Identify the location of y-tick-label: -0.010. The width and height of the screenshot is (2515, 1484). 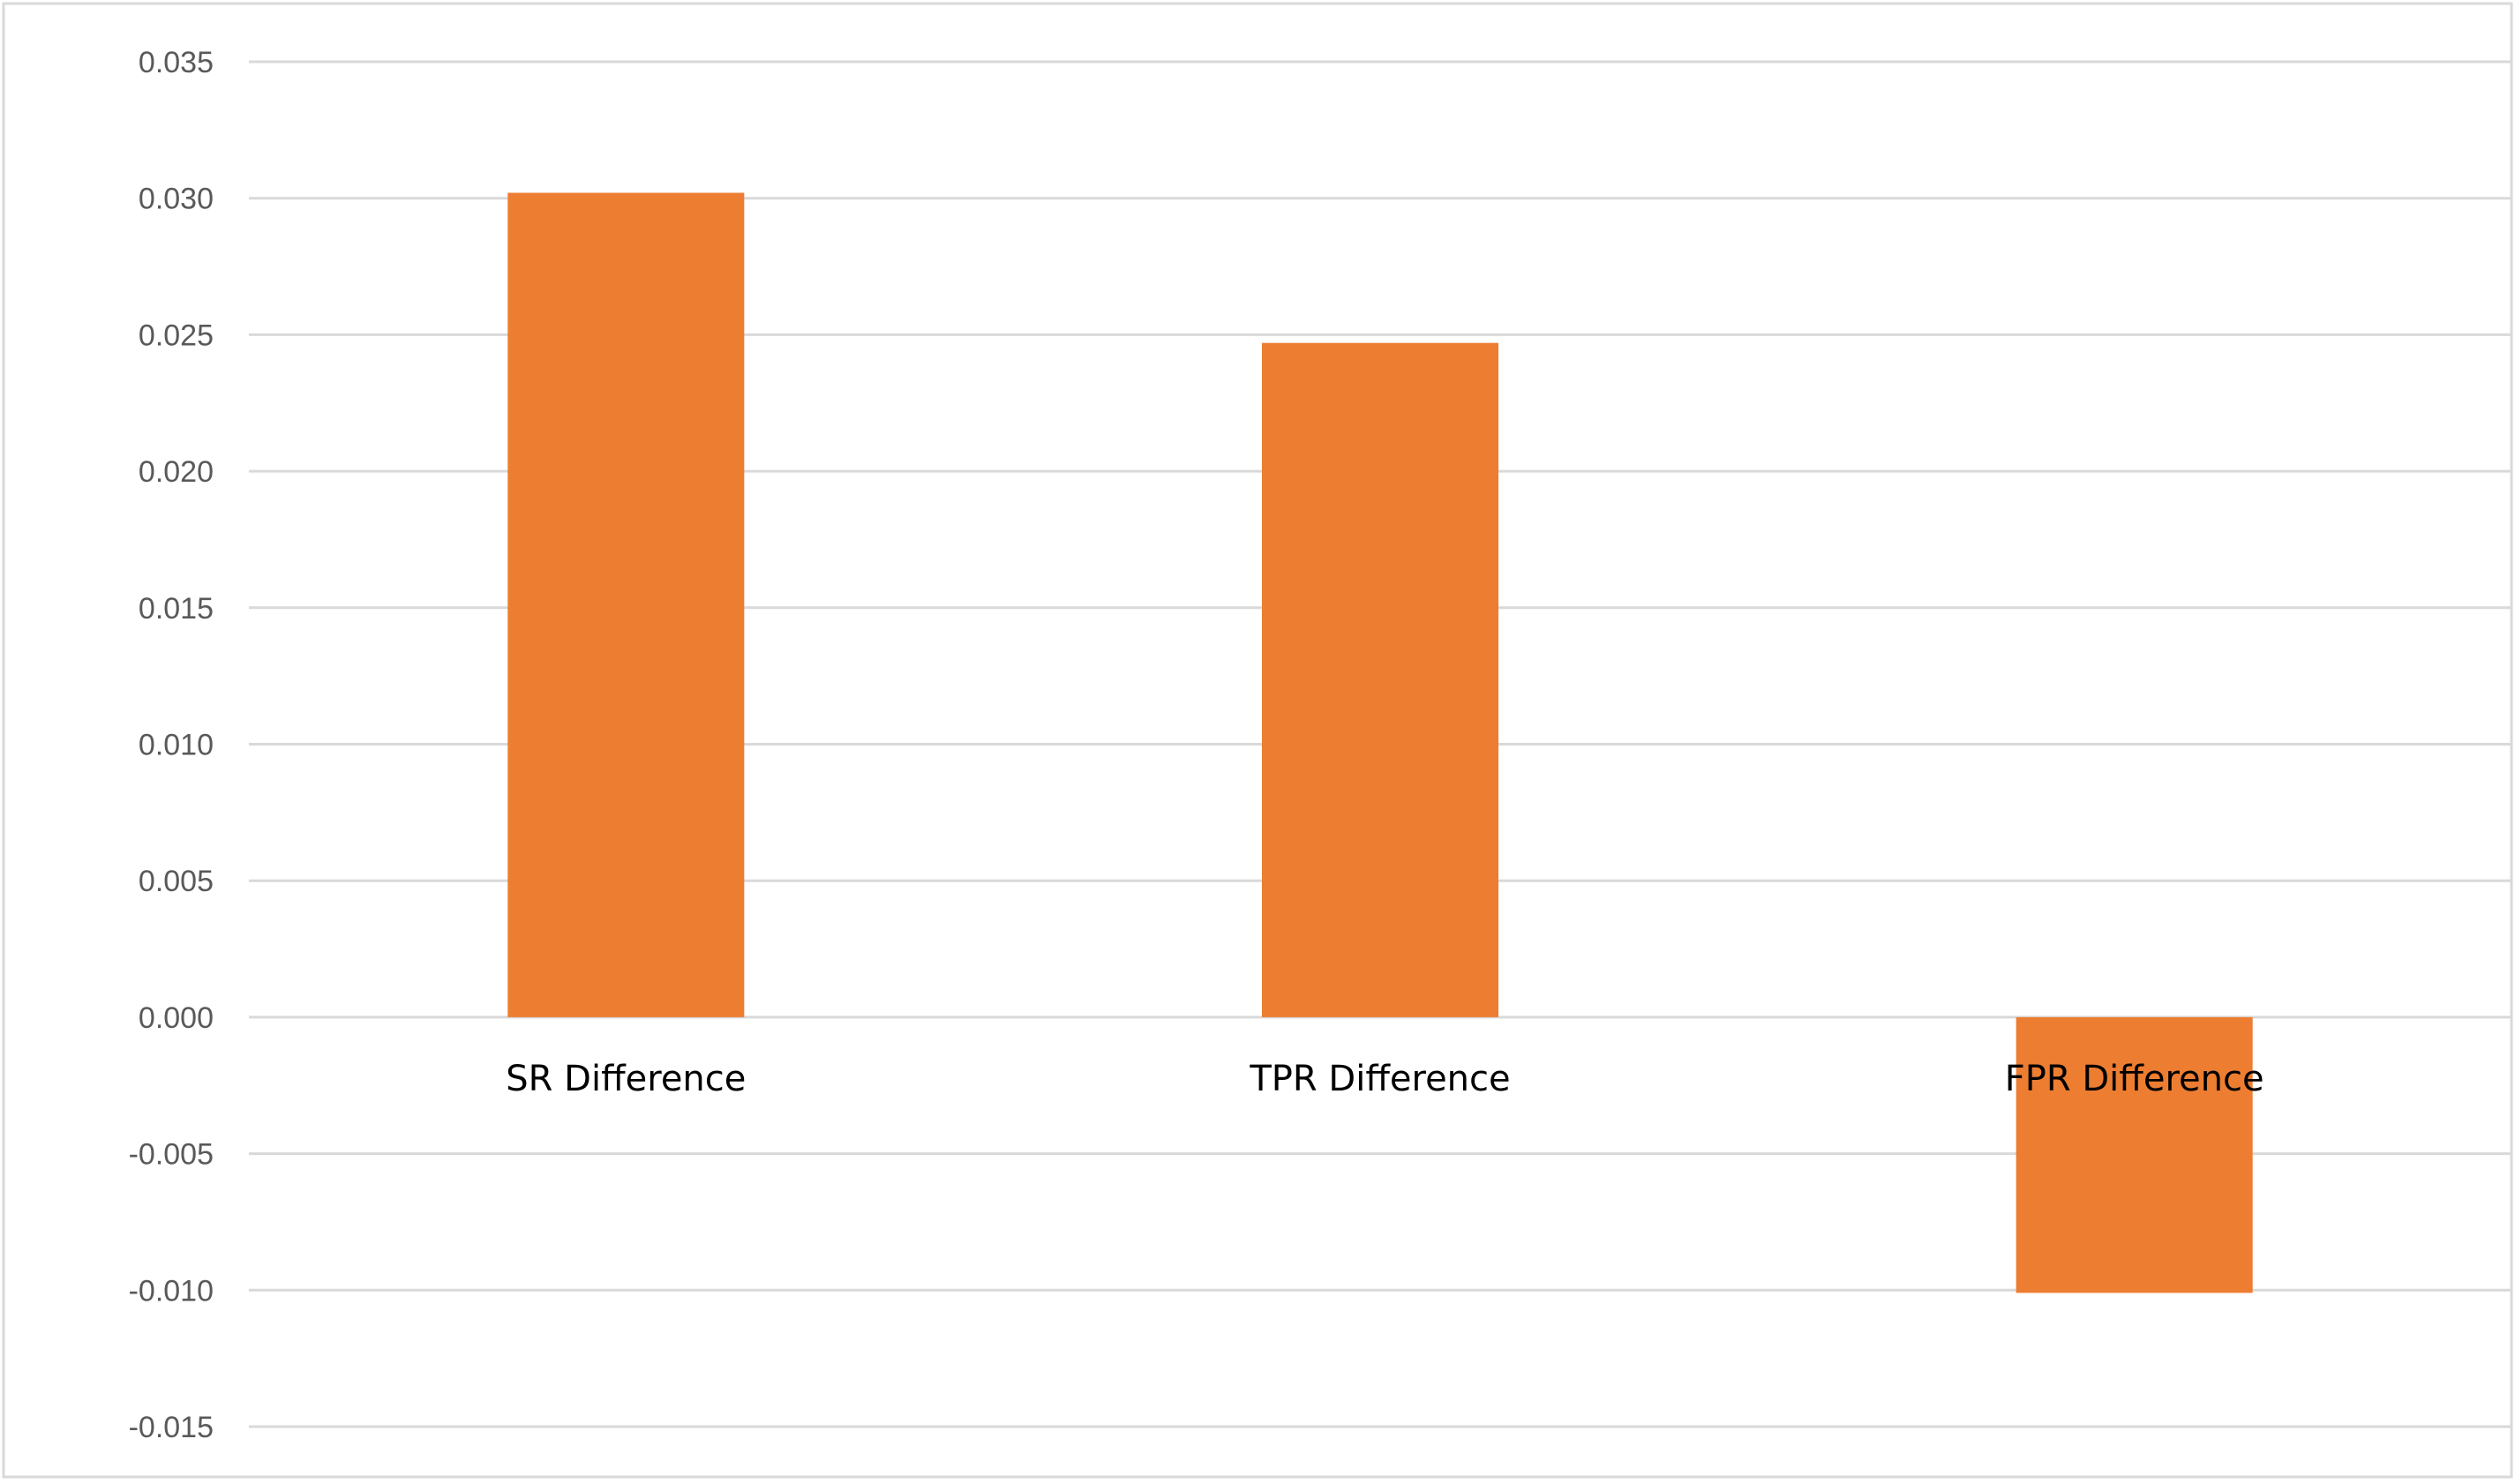
(171, 1291).